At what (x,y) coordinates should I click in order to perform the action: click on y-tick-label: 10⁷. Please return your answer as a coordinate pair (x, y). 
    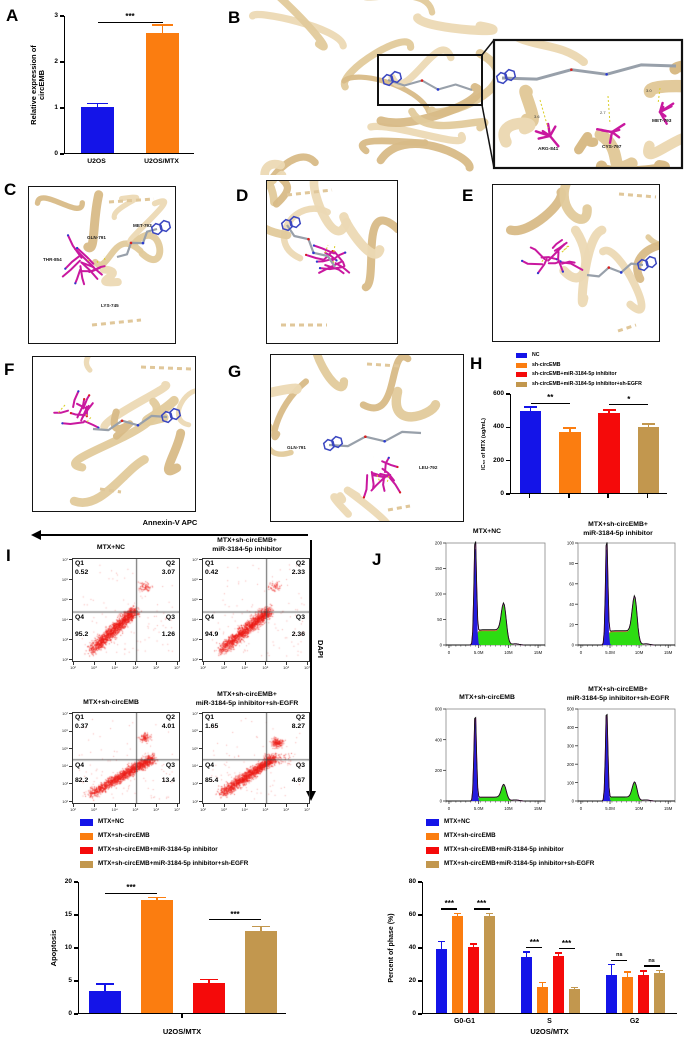
    Looking at the image, I should click on (65, 713).